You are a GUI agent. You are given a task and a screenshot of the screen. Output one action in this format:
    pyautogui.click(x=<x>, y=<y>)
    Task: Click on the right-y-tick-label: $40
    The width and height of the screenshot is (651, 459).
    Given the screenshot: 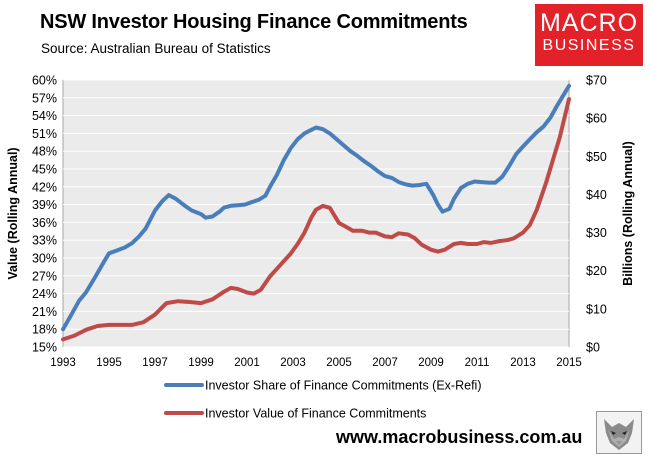 What is the action you would take?
    pyautogui.click(x=596, y=195)
    